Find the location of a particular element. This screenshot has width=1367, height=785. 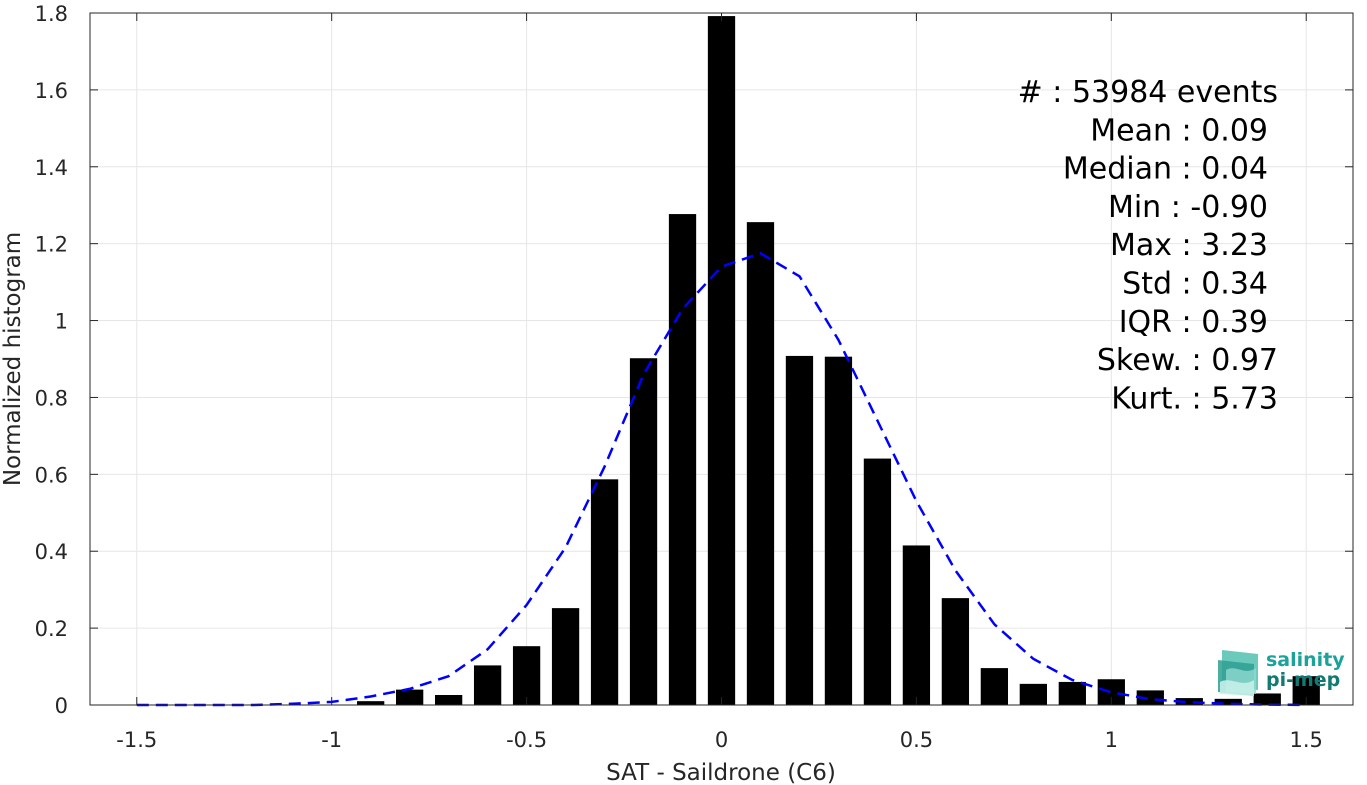

x-tick-label: 0 is located at coordinates (721, 740).